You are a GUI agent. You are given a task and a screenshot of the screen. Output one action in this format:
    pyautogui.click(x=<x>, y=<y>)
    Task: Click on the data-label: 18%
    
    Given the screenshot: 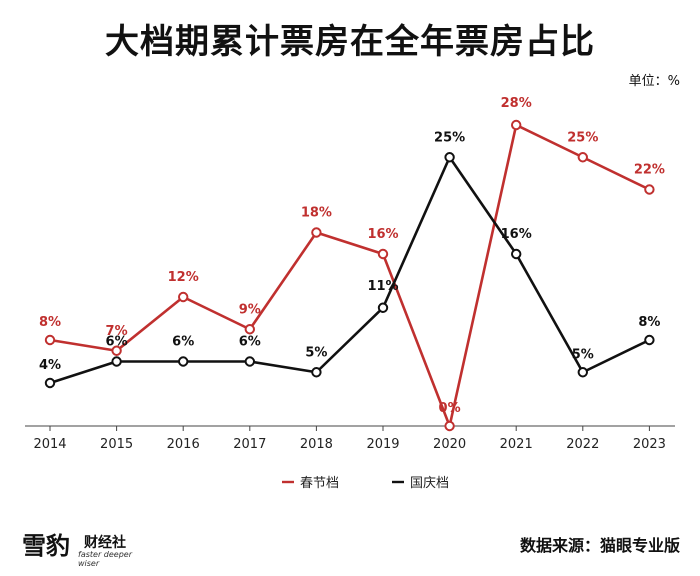 What is the action you would take?
    pyautogui.click(x=316, y=213)
    